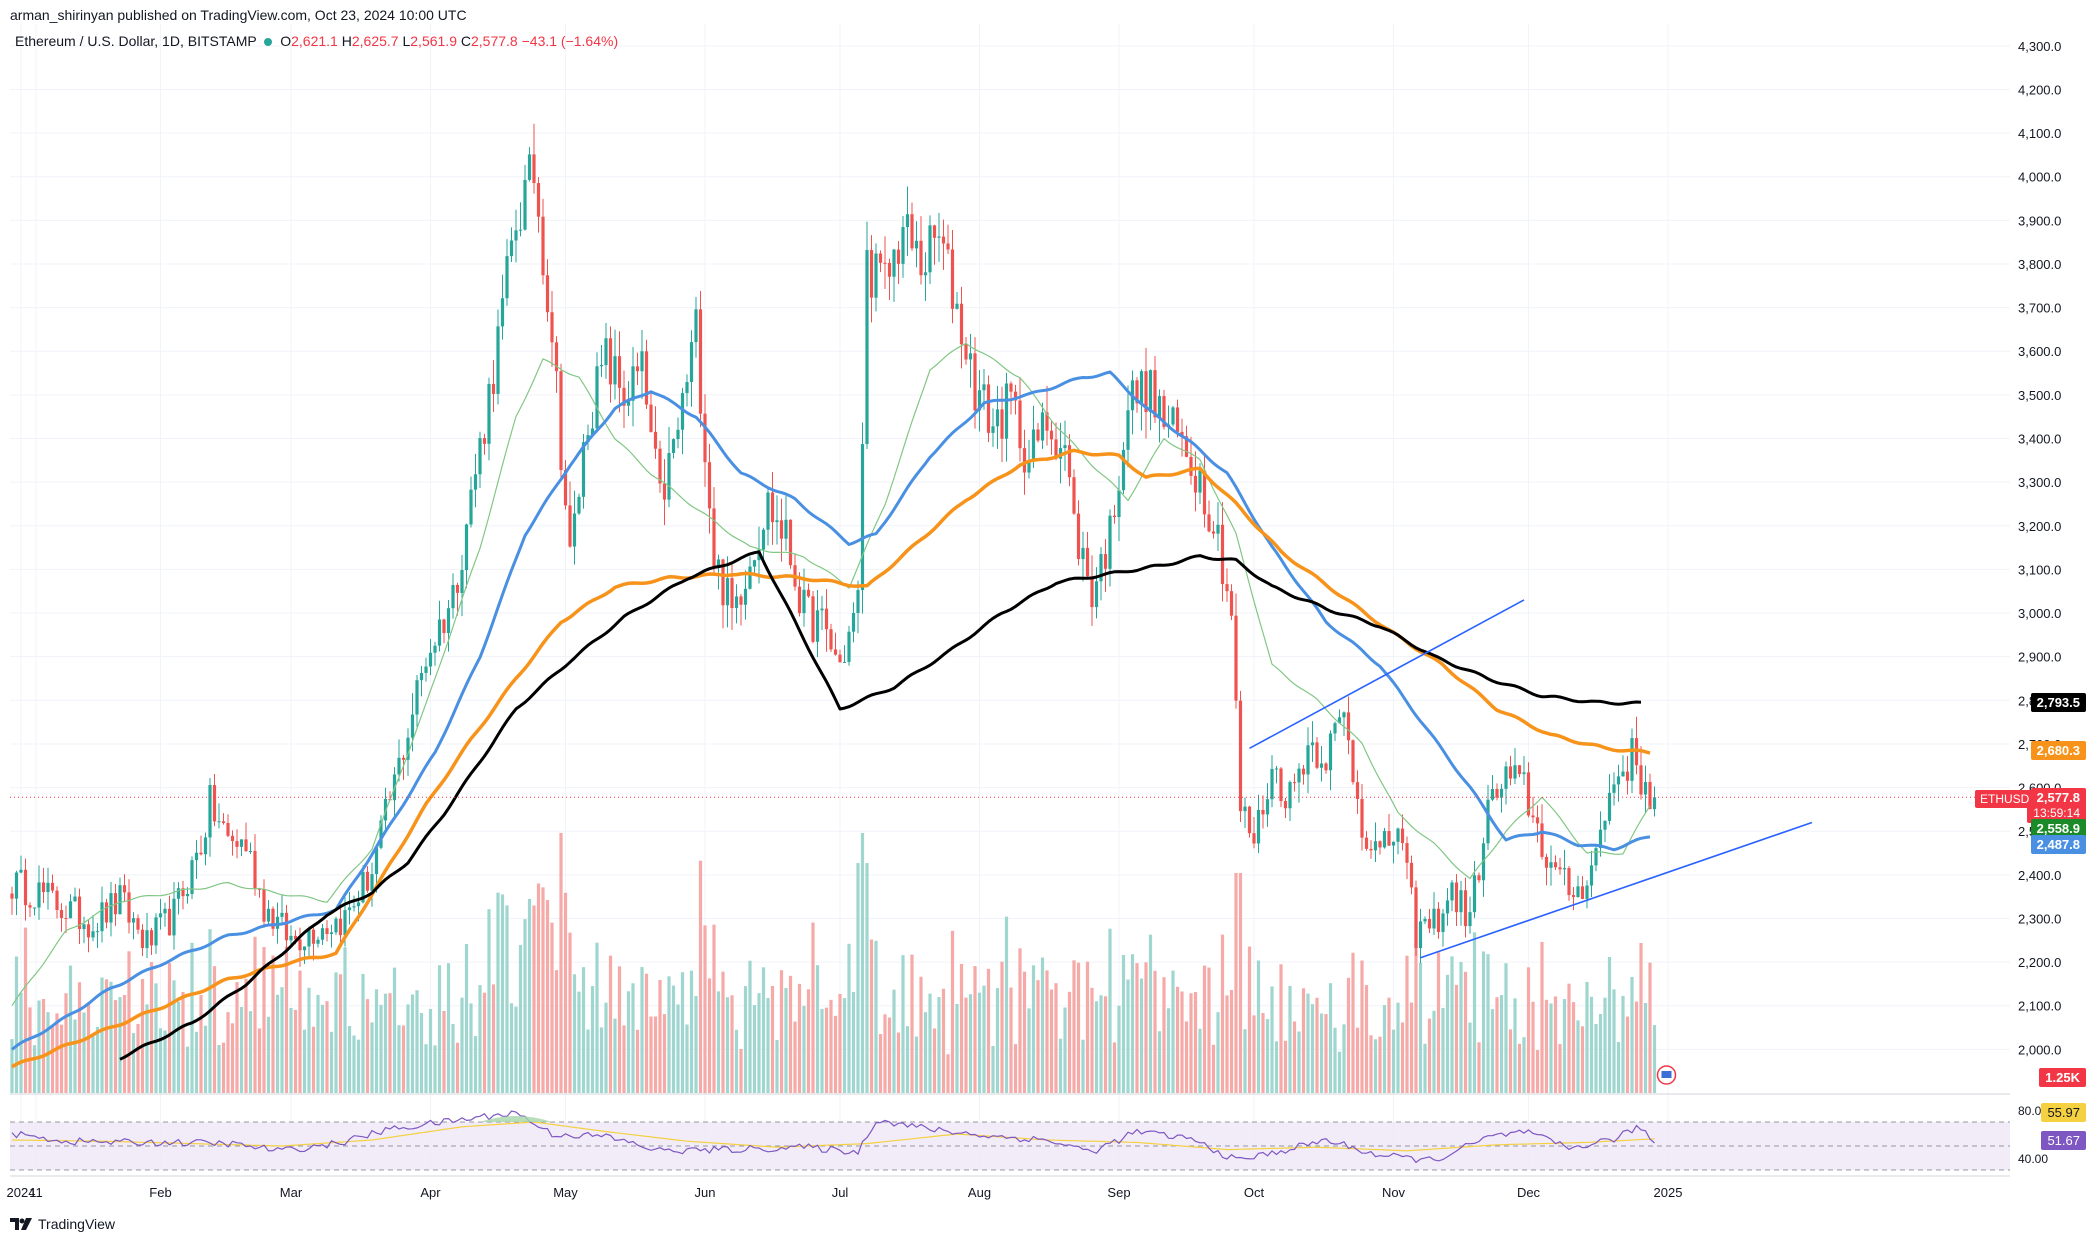 The image size is (2100, 1243). Describe the element at coordinates (286, 41) in the screenshot. I see `open-label: O` at that location.